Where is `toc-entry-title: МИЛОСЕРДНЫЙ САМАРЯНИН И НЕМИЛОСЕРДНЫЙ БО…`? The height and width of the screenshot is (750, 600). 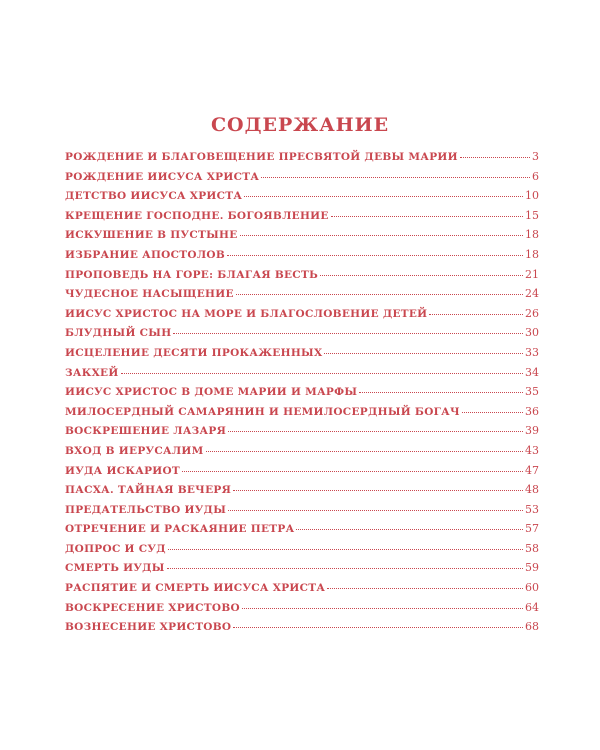 toc-entry-title: МИЛОСЕРДНЫЙ САМАРЯНИН И НЕМИЛОСЕРДНЫЙ БО… is located at coordinates (262, 411).